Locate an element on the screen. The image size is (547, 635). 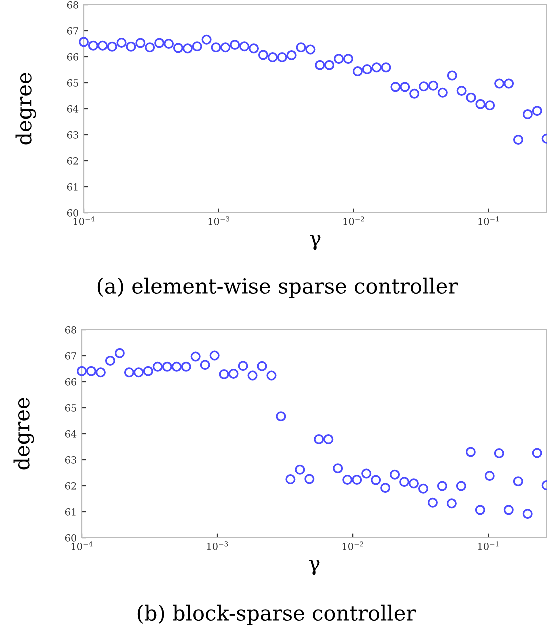
text: (b) block-sparse controller is located at coordinates (277, 615).